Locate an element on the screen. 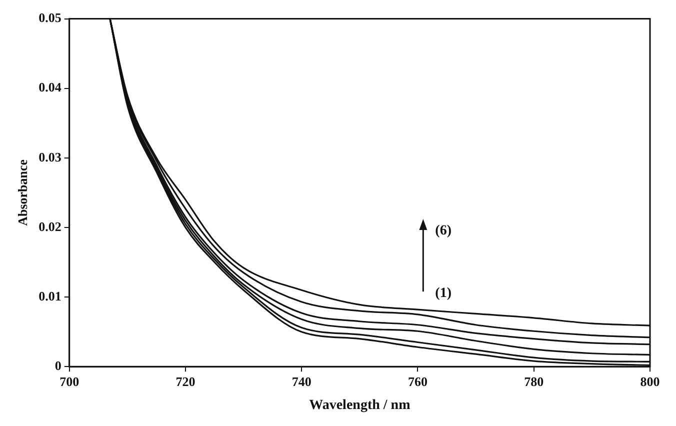 The image size is (676, 426). y-tick-label: 0.01 is located at coordinates (50, 296).